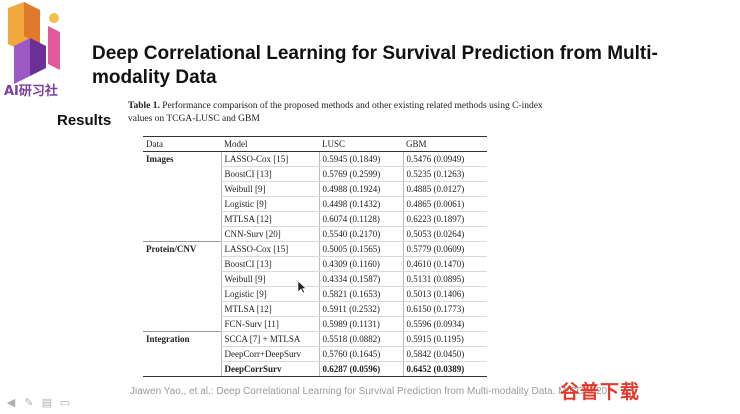 The width and height of the screenshot is (740, 414). What do you see at coordinates (182, 339) in the screenshot?
I see `row-group: Integration` at bounding box center [182, 339].